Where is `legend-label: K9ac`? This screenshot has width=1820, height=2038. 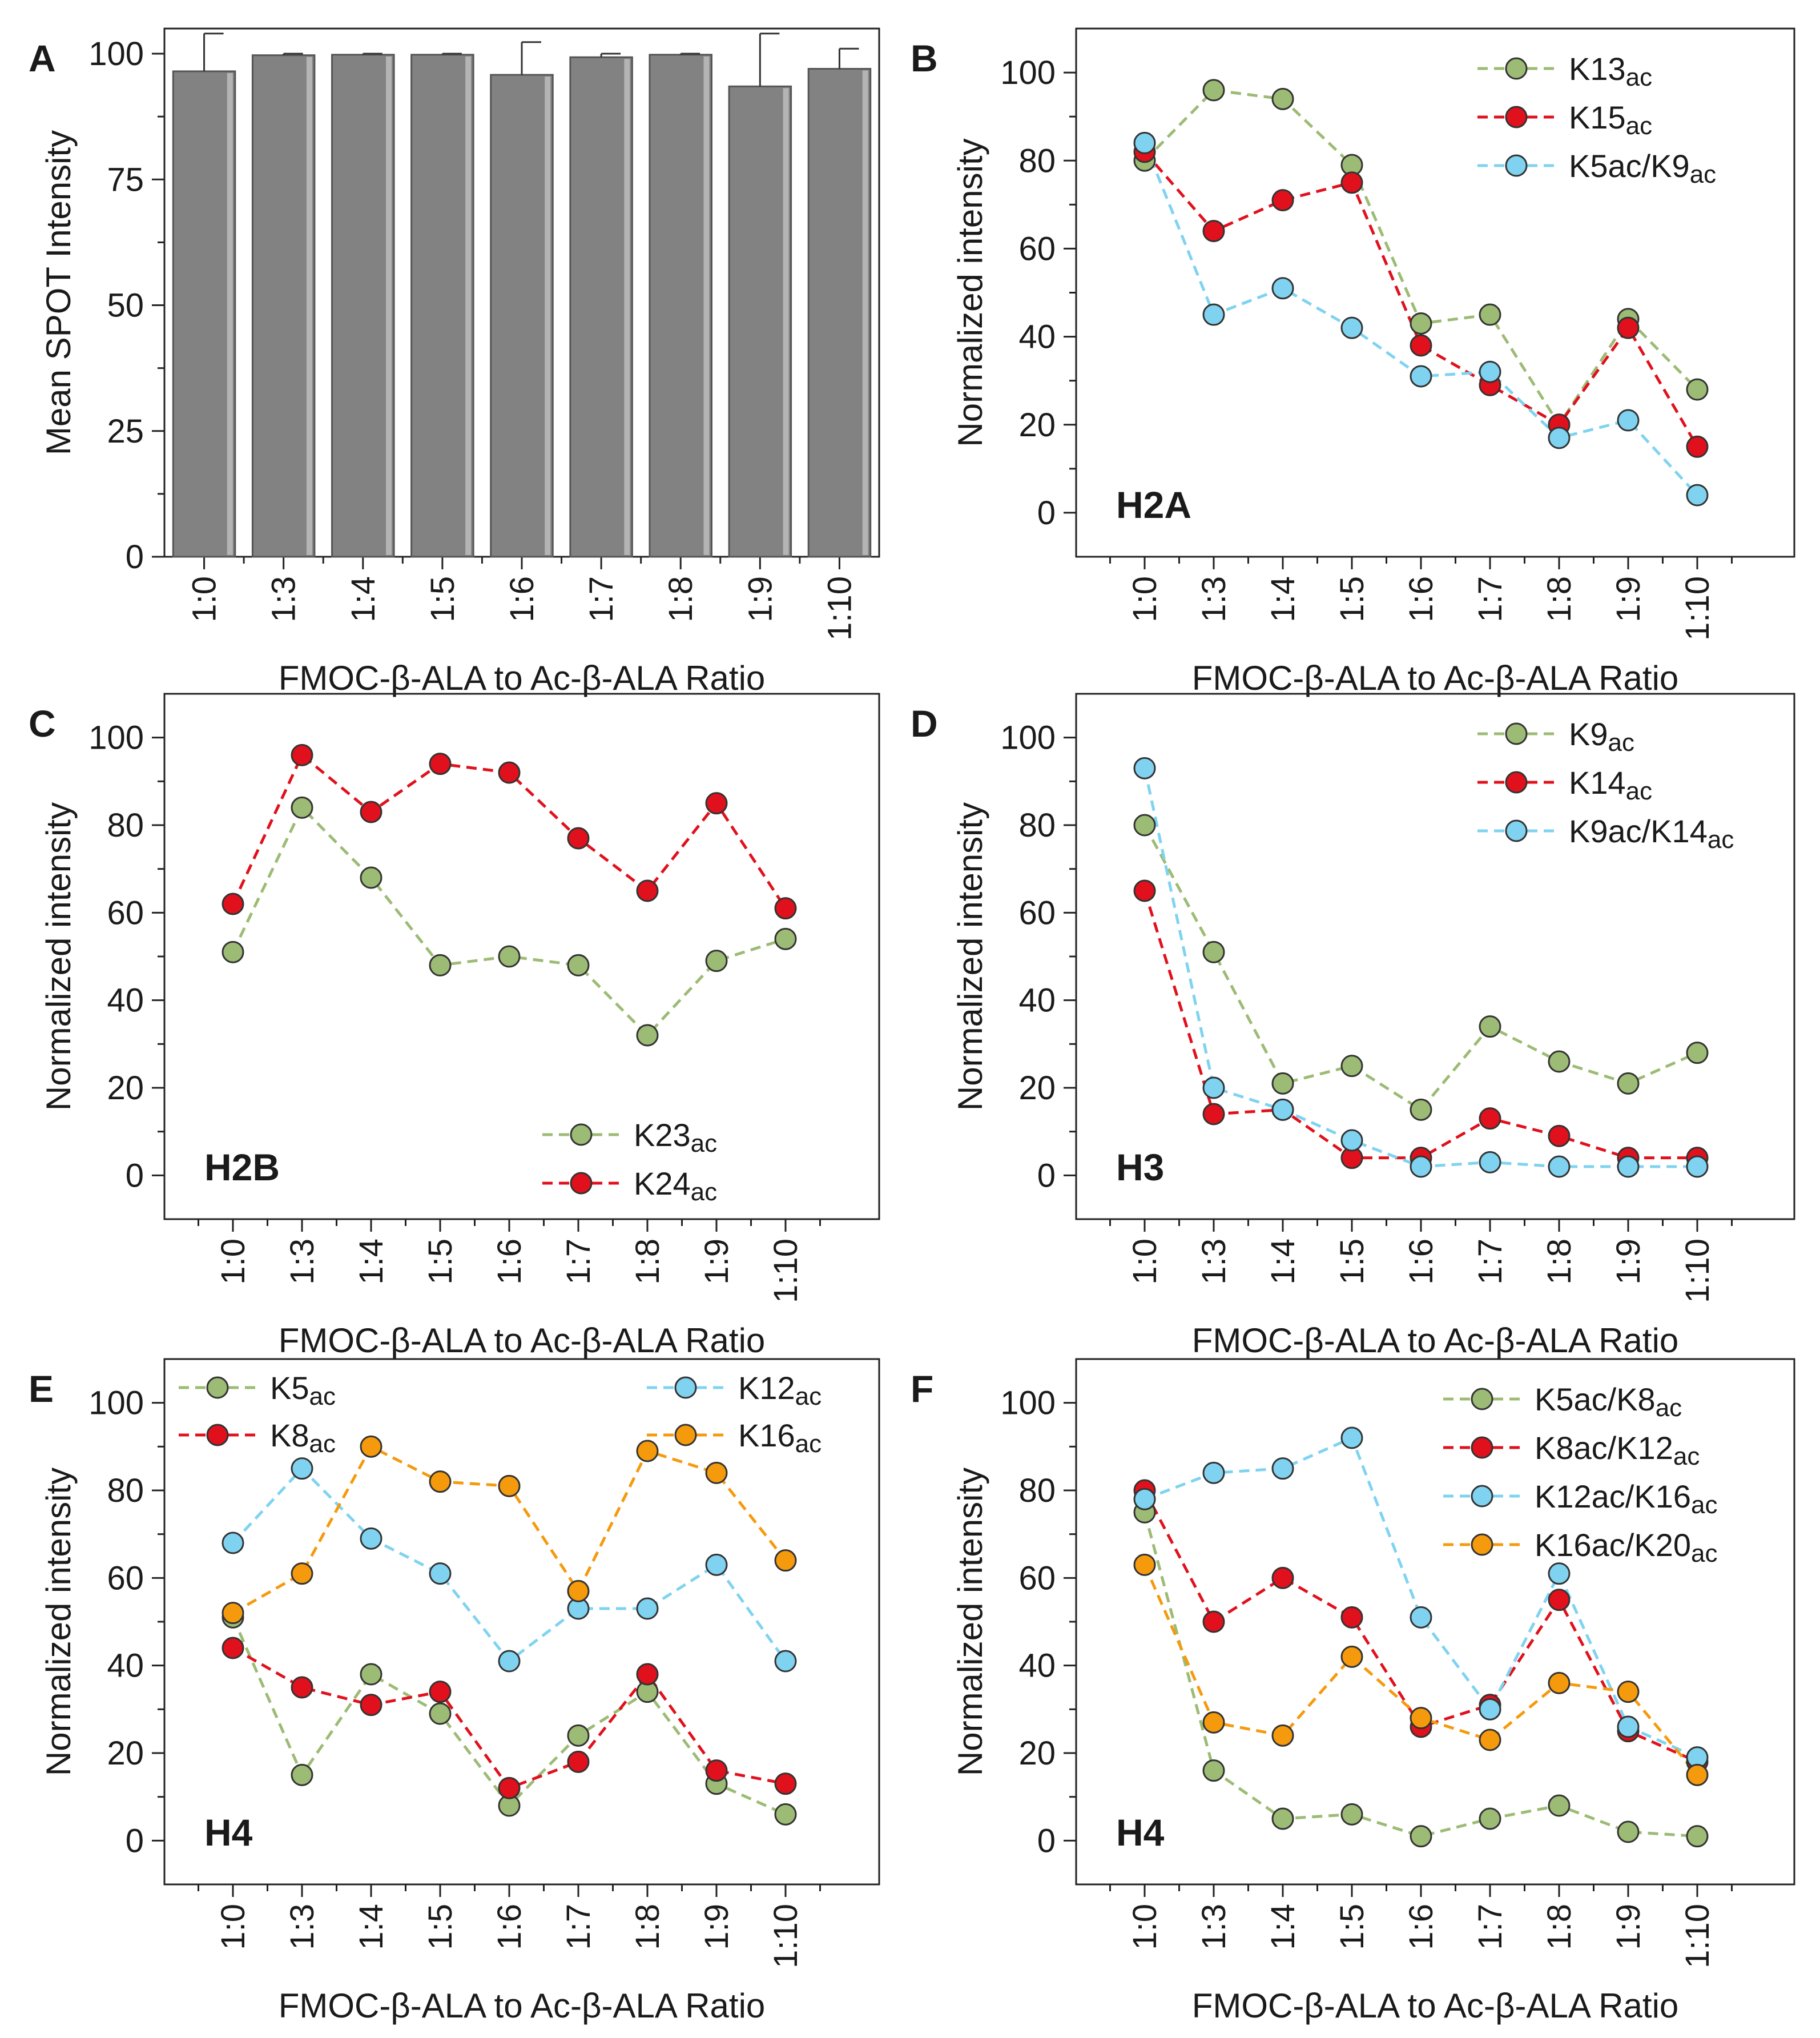 legend-label: K9ac is located at coordinates (1601, 736).